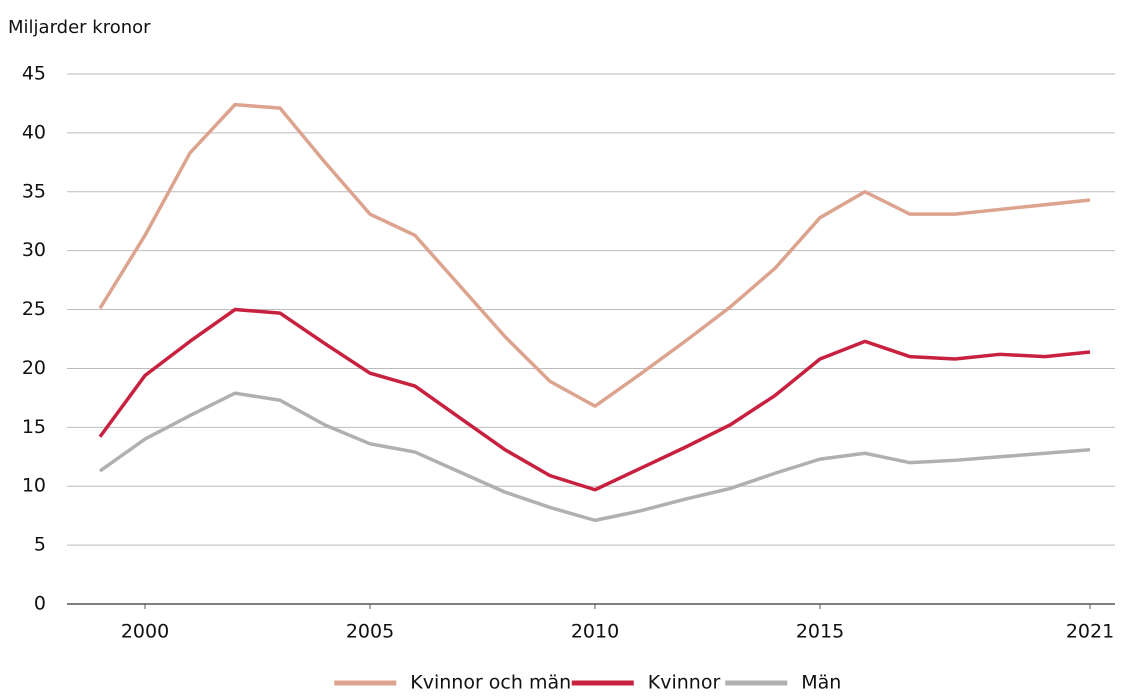 This screenshot has width=1131, height=697. I want to click on y-axis-label: Miljarder kronor, so click(79, 27).